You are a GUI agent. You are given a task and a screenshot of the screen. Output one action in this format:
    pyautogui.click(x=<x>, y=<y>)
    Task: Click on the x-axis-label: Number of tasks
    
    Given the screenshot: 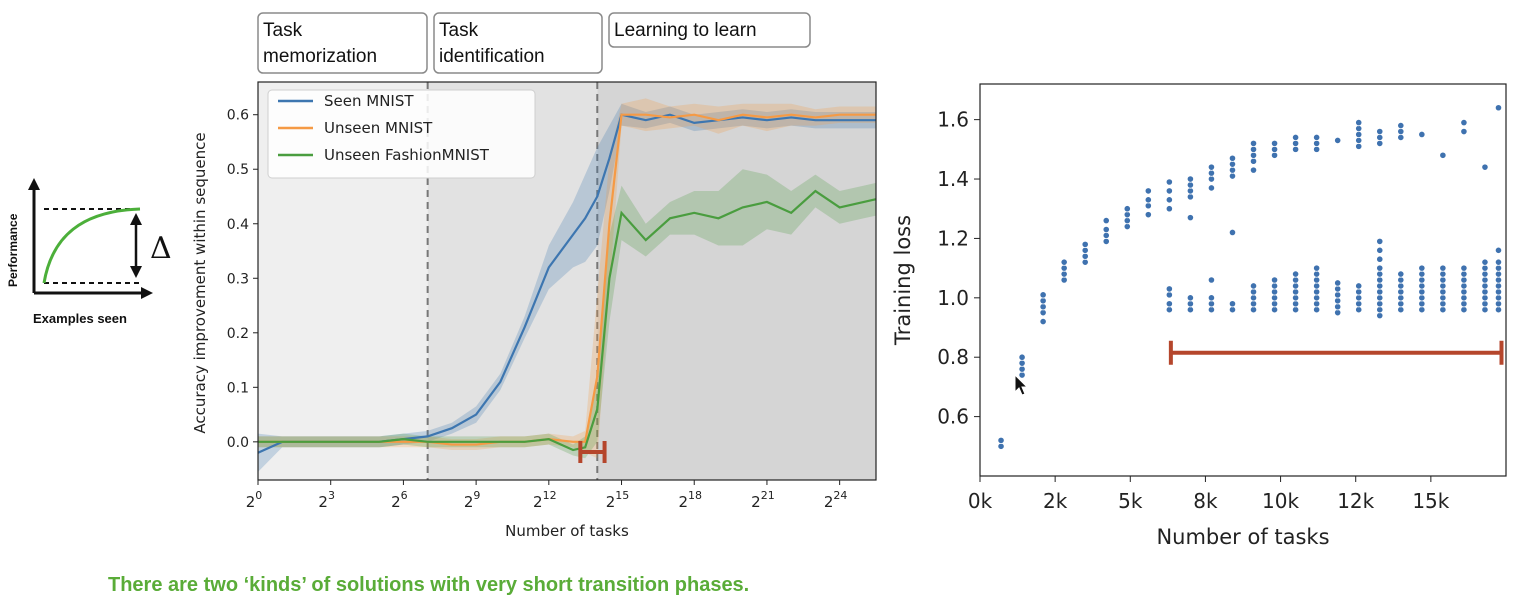 What is the action you would take?
    pyautogui.click(x=567, y=531)
    